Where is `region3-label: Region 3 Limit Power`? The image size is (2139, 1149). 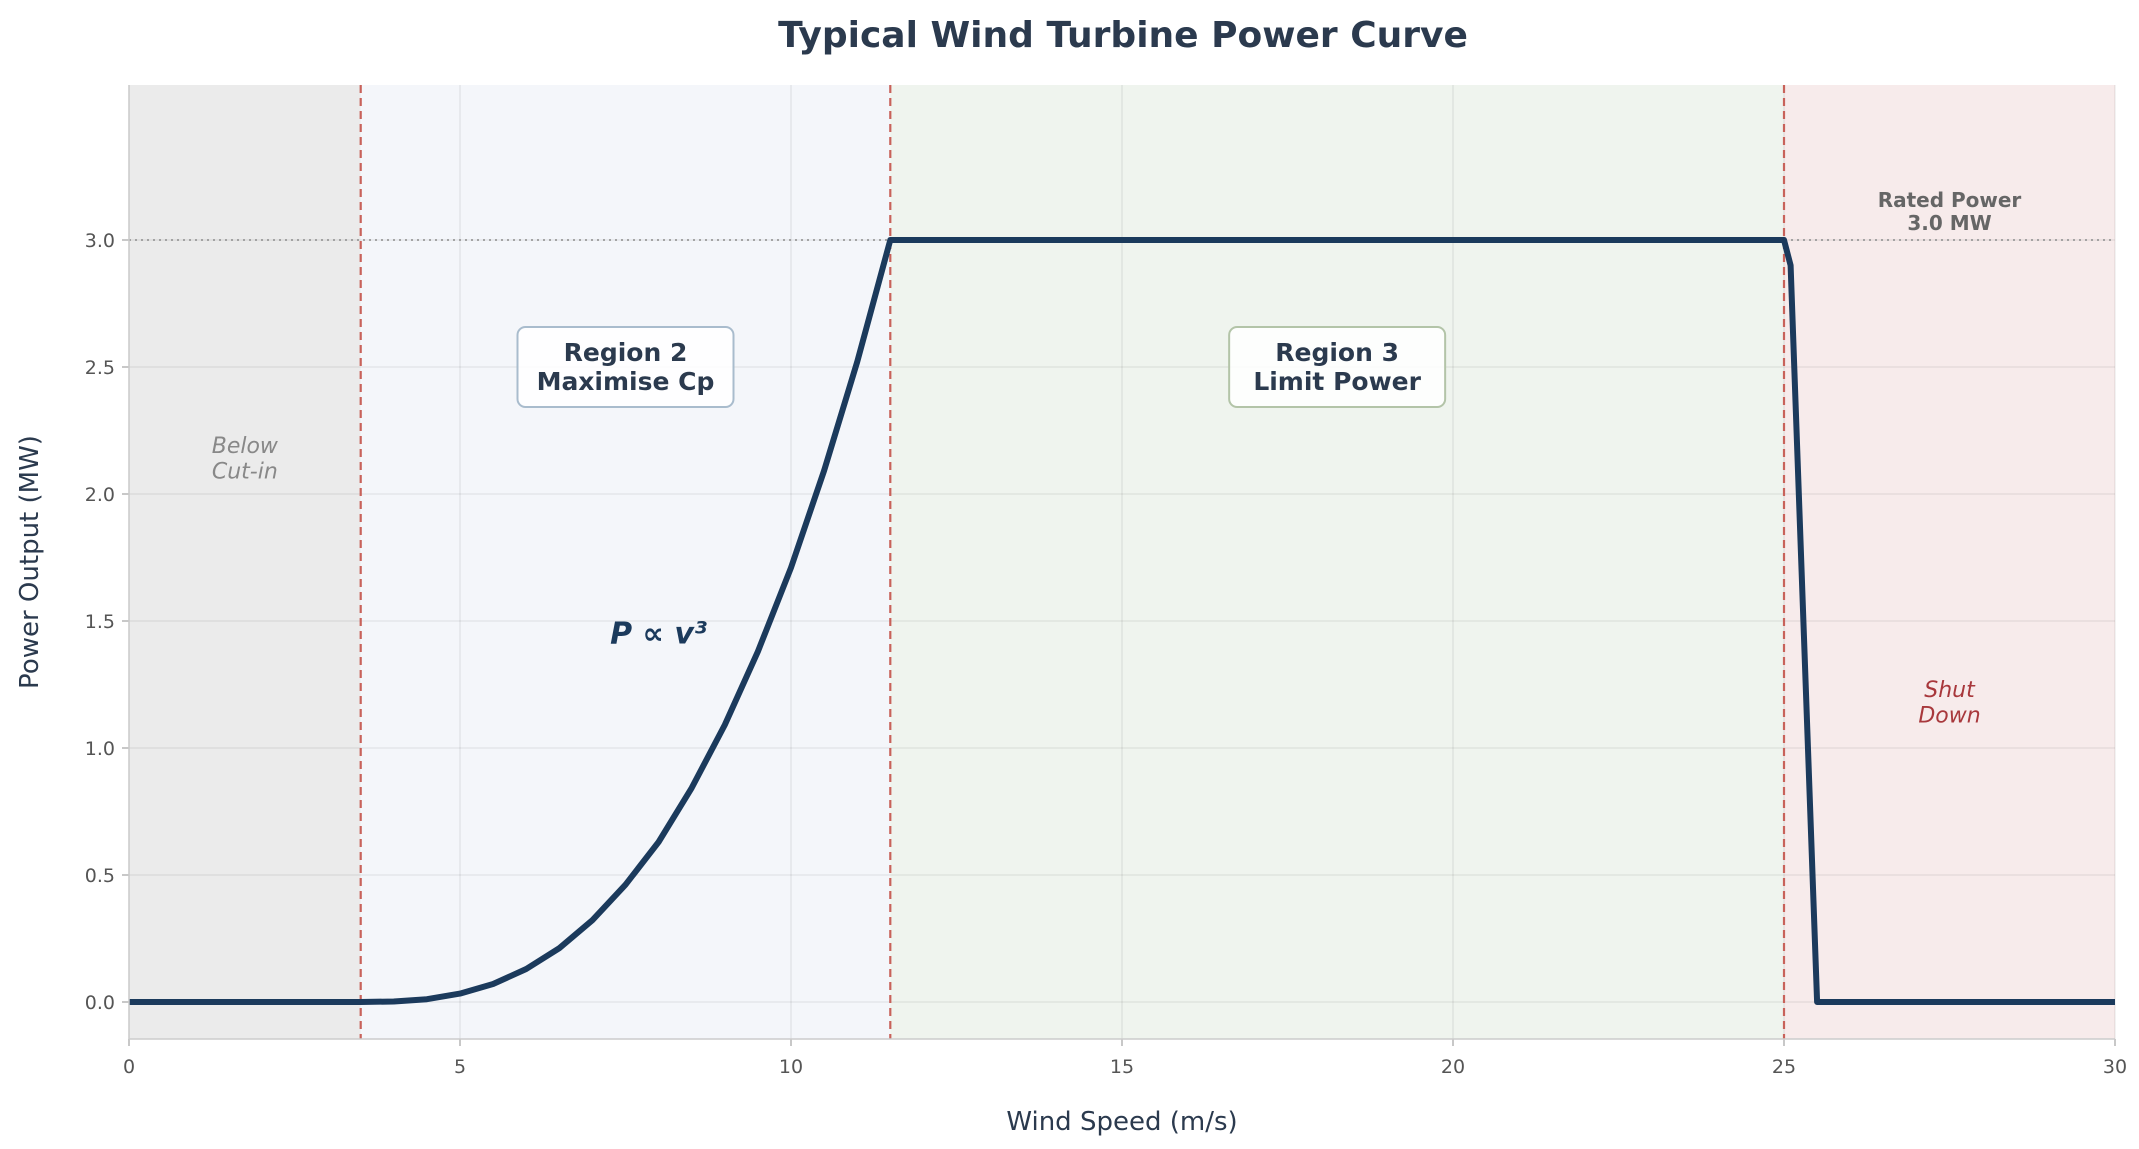
region3-label: Region 3 Limit Power is located at coordinates (1337, 367).